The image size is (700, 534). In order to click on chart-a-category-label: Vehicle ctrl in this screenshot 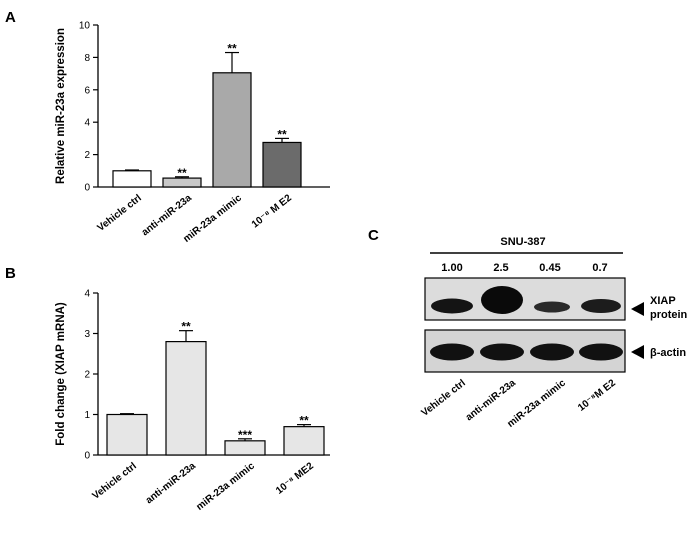, I will do `click(119, 213)`.